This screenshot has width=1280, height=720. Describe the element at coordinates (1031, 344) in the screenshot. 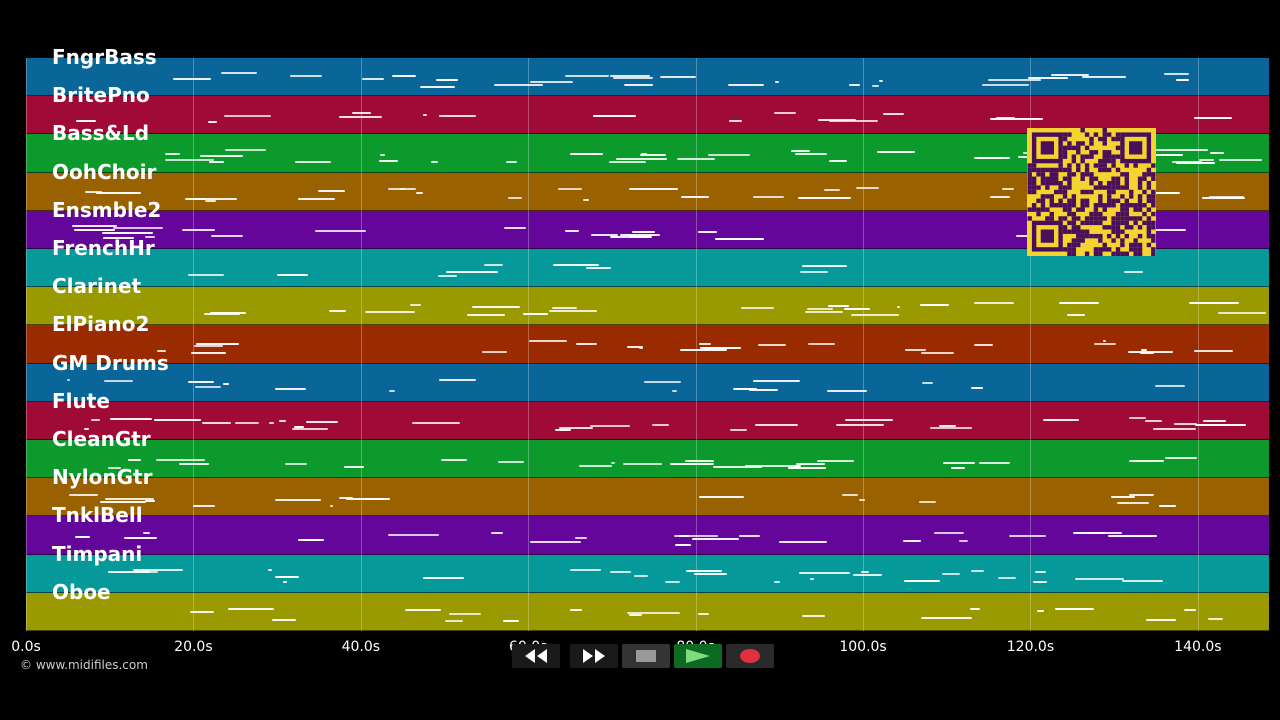

I see `gridline` at that location.